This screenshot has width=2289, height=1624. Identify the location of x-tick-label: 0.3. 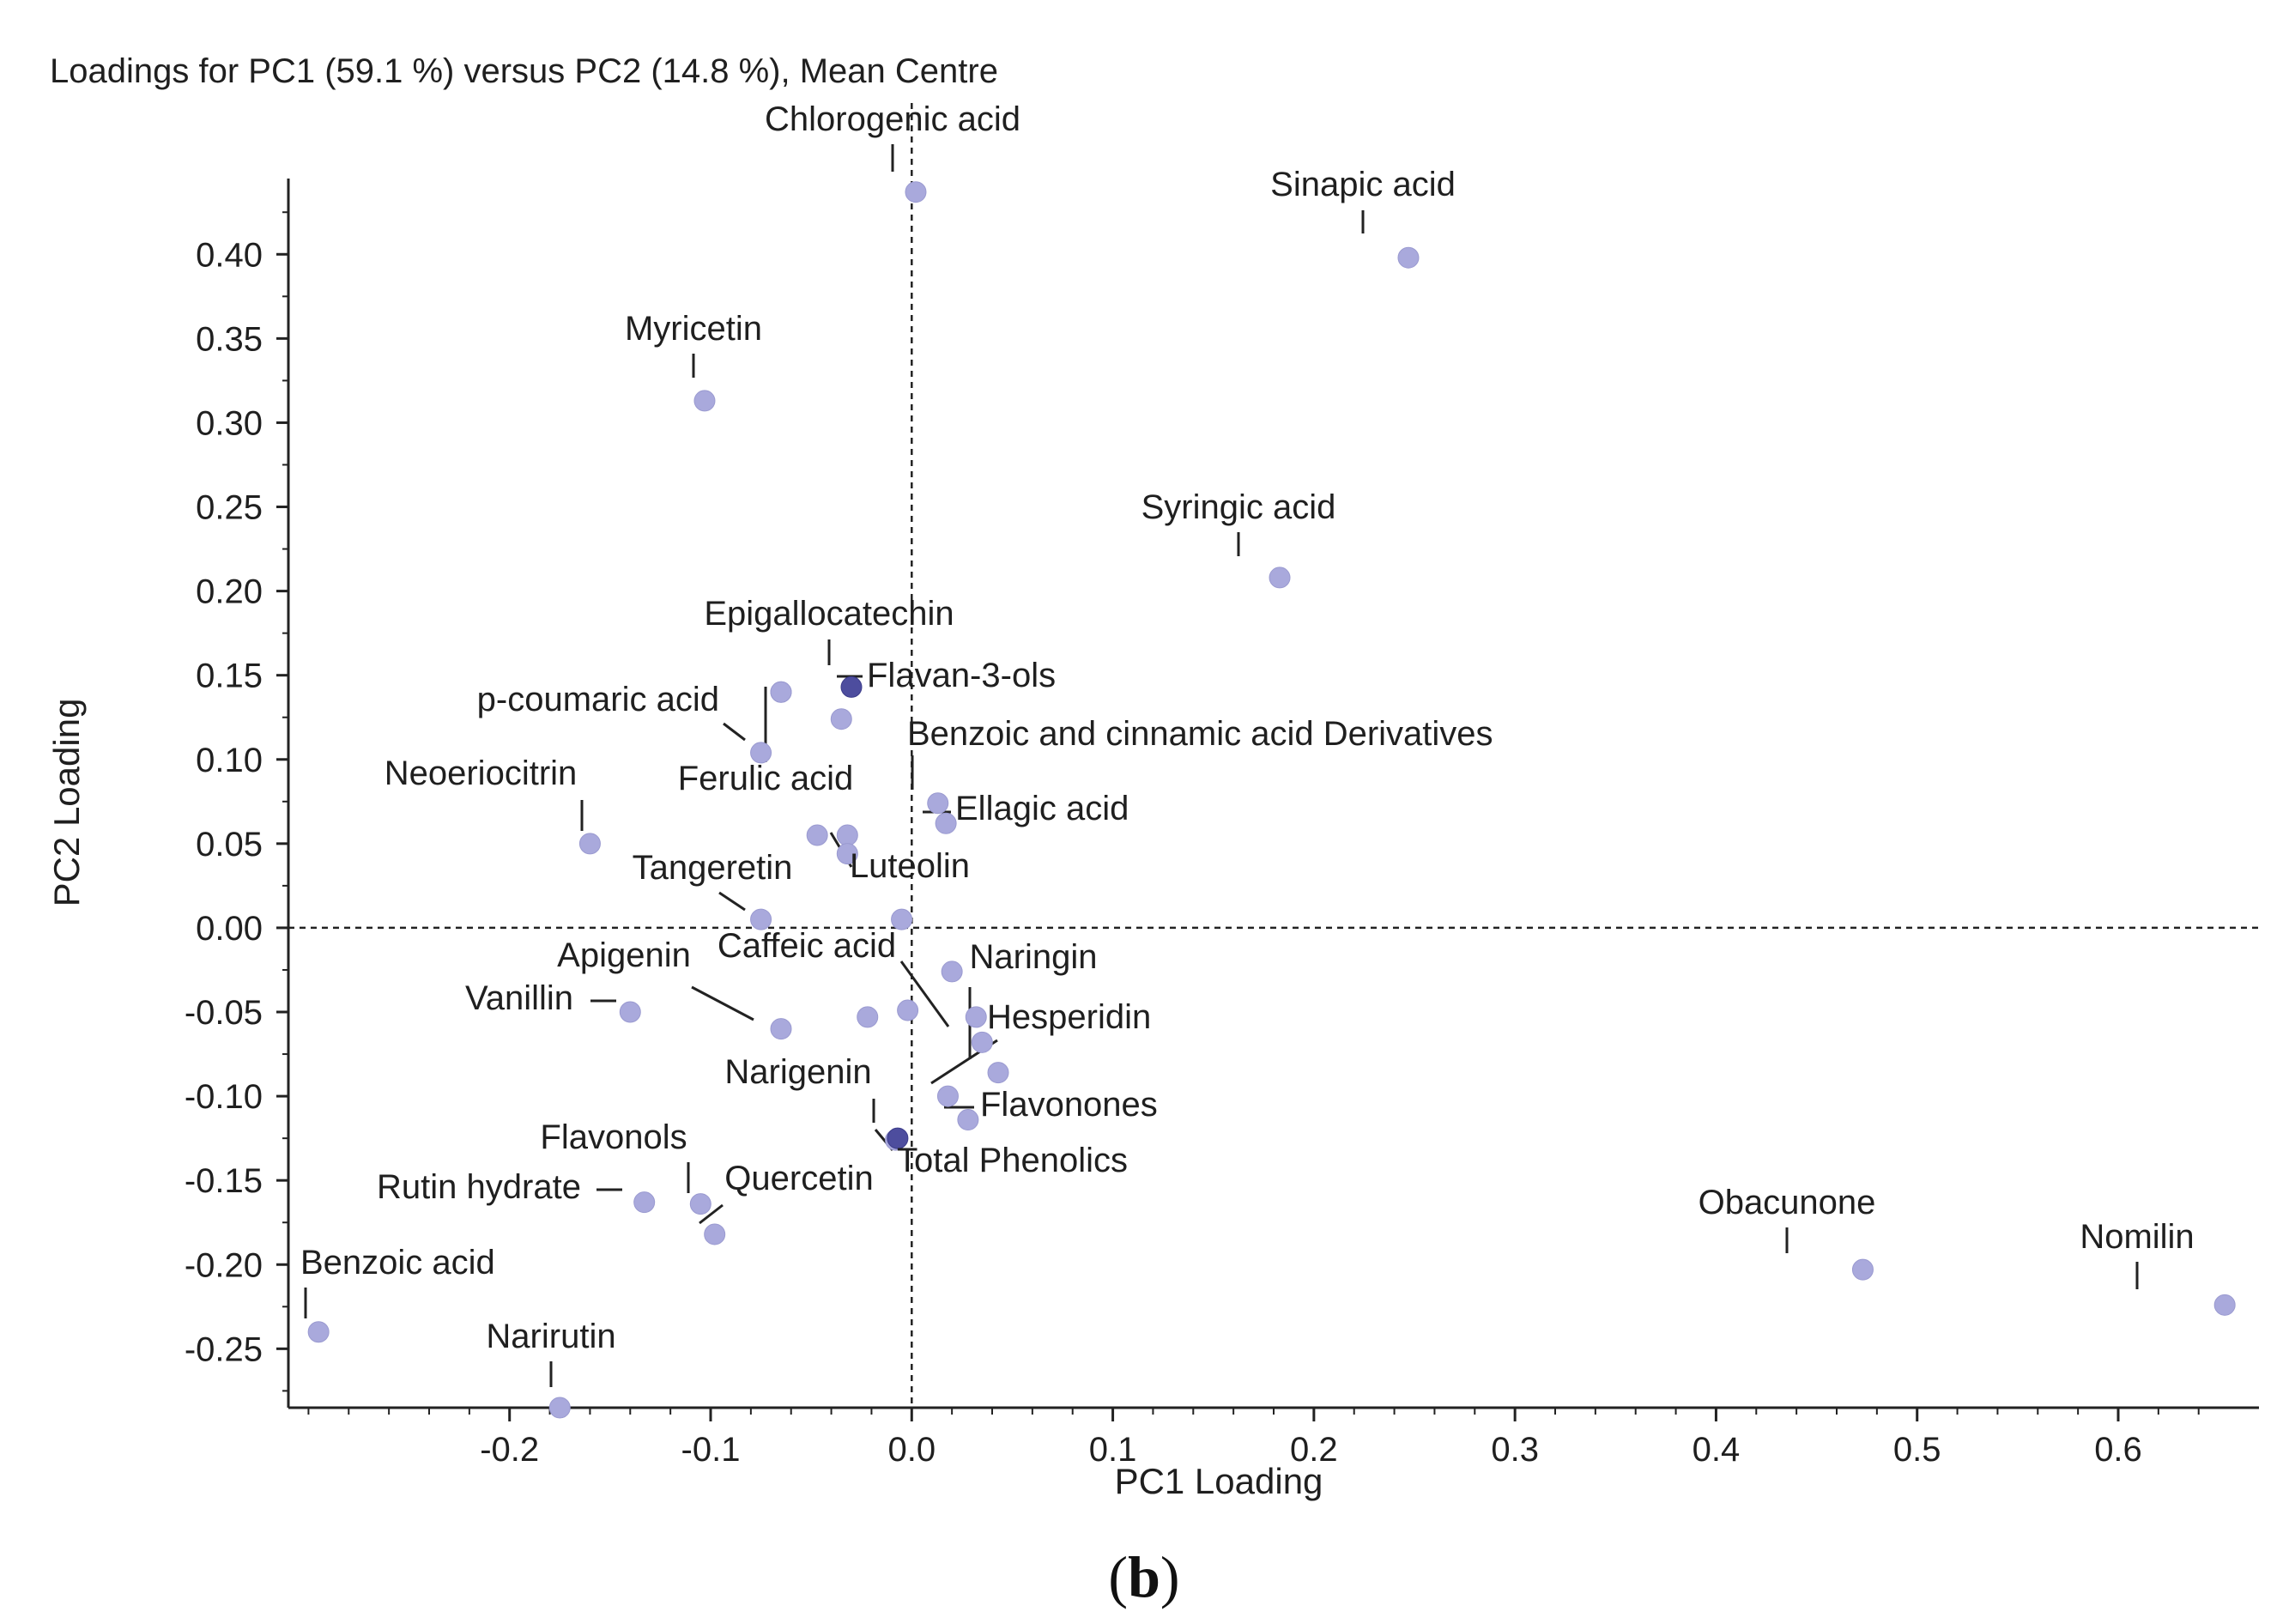
(1515, 1450).